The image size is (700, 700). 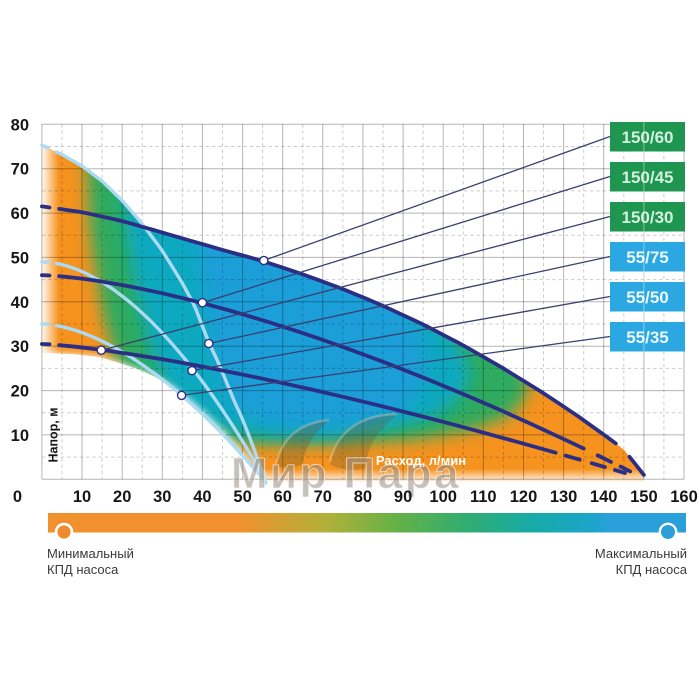 I want to click on svg-text: Максимальный, so click(x=641, y=553).